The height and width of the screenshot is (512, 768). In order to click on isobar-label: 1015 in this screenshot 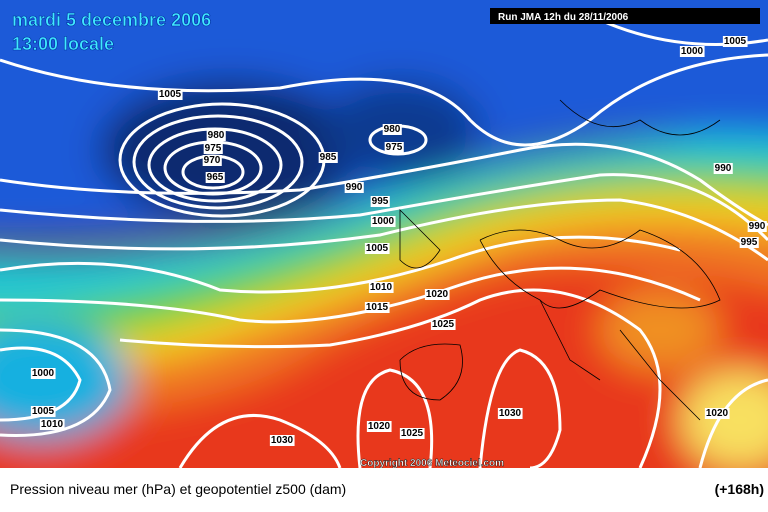, I will do `click(377, 307)`.